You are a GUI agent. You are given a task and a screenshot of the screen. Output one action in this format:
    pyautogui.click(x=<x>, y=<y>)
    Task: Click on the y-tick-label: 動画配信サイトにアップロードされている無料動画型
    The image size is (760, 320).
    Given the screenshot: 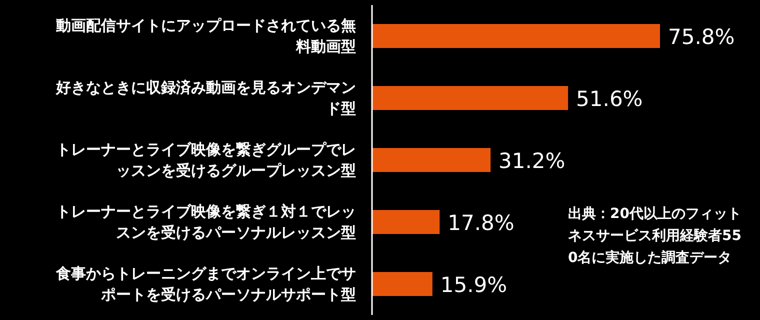 What is the action you would take?
    pyautogui.click(x=205, y=36)
    